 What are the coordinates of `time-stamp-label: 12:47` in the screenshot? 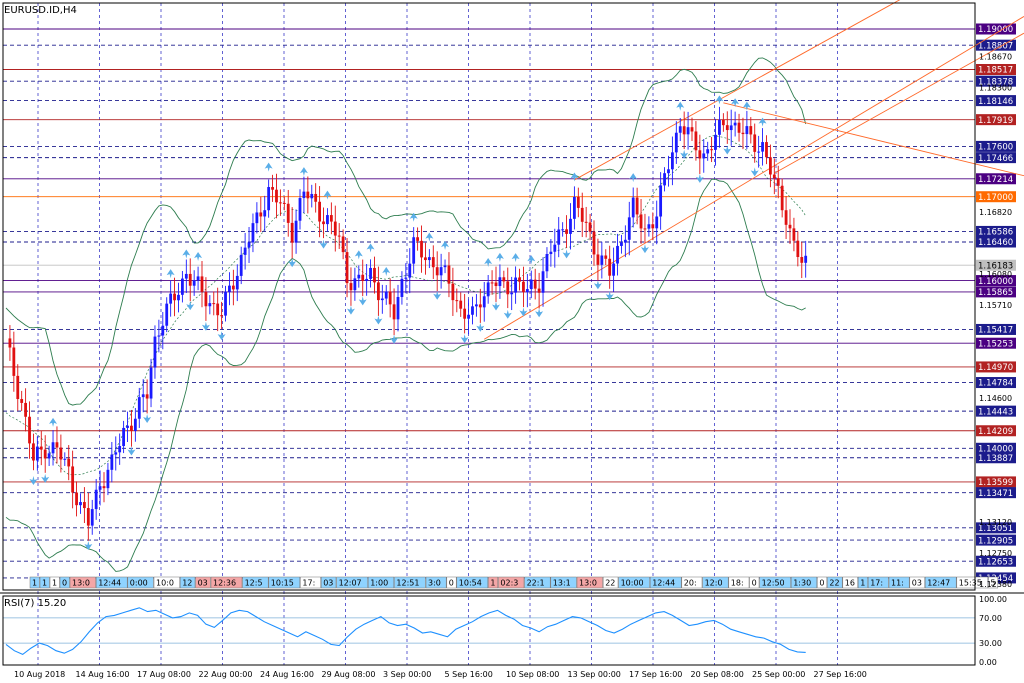 It's located at (938, 583).